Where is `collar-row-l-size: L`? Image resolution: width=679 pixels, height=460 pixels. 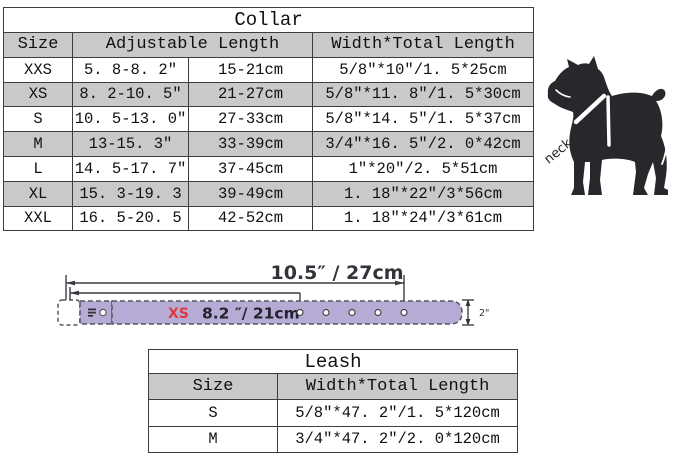
collar-row-l-size: L is located at coordinates (38, 168).